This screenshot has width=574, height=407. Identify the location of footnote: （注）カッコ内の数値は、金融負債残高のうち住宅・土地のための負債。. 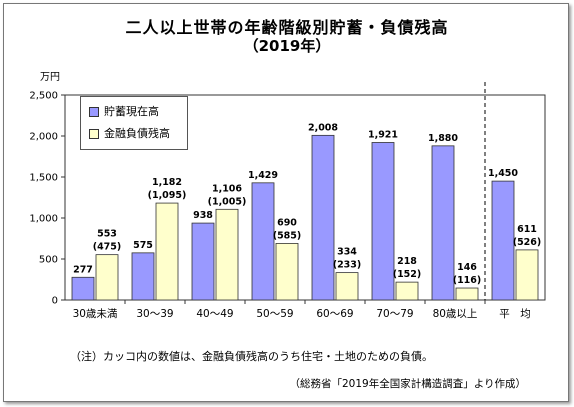
(251, 356).